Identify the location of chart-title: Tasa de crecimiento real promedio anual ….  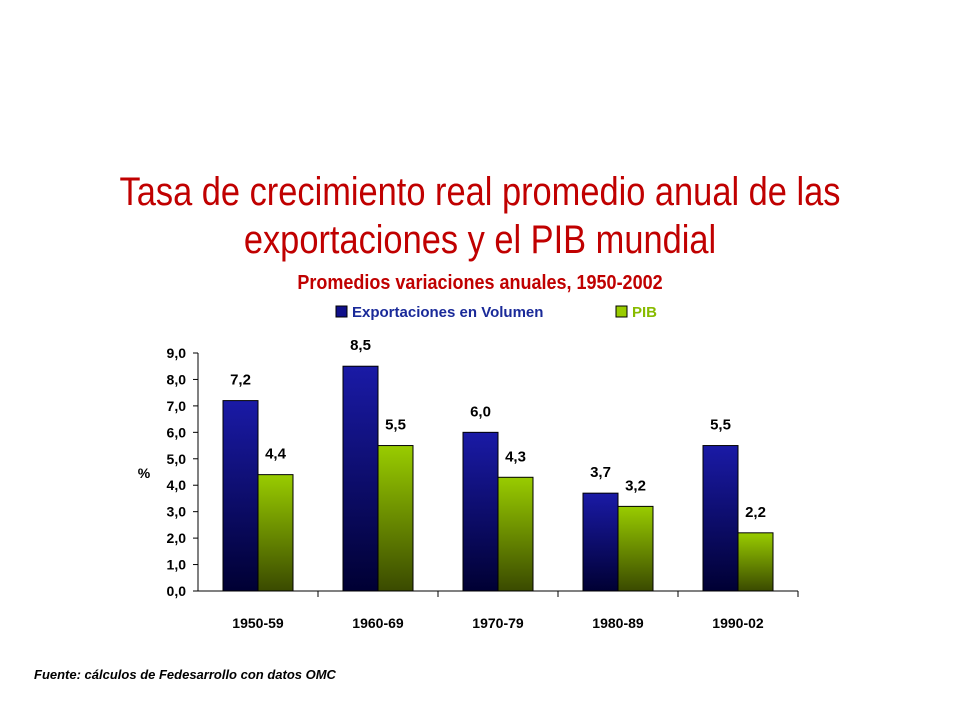
(480, 216).